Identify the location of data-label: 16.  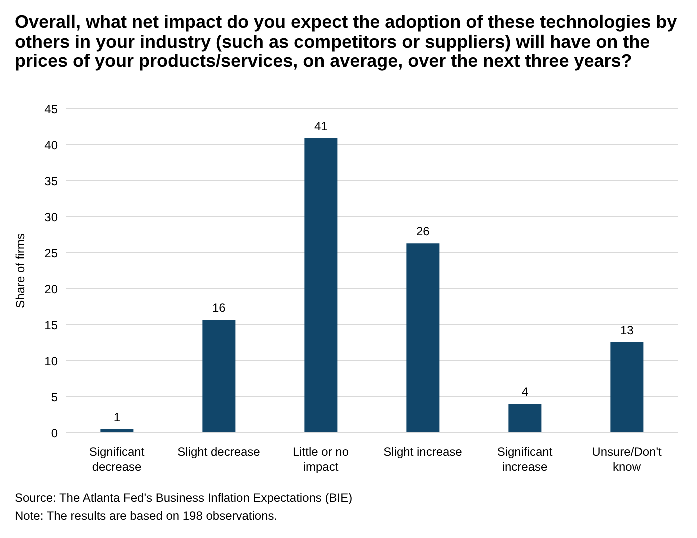
(219, 307).